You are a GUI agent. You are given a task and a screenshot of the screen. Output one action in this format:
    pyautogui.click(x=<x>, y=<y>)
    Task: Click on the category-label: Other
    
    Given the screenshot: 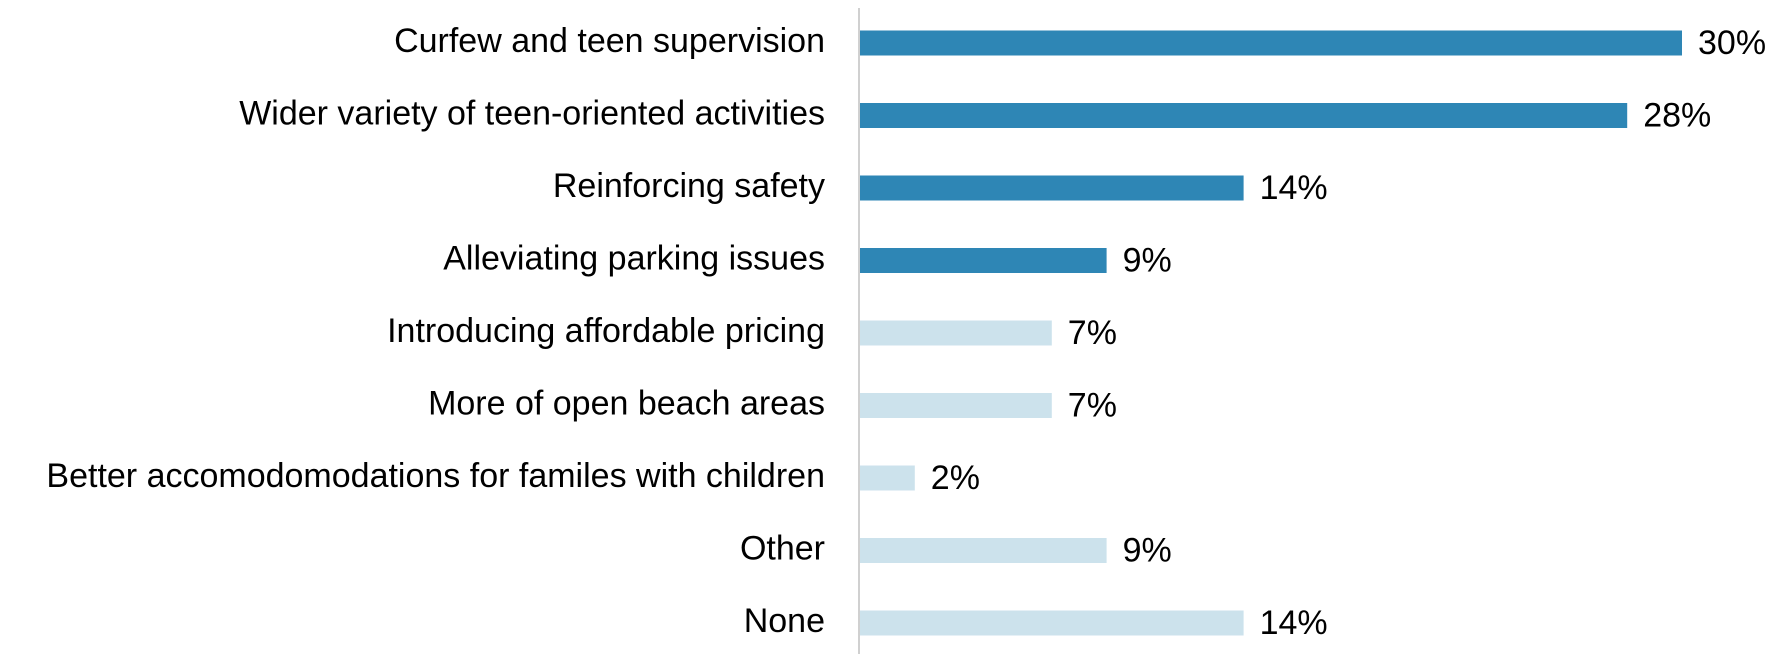 What is the action you would take?
    pyautogui.click(x=782, y=548)
    